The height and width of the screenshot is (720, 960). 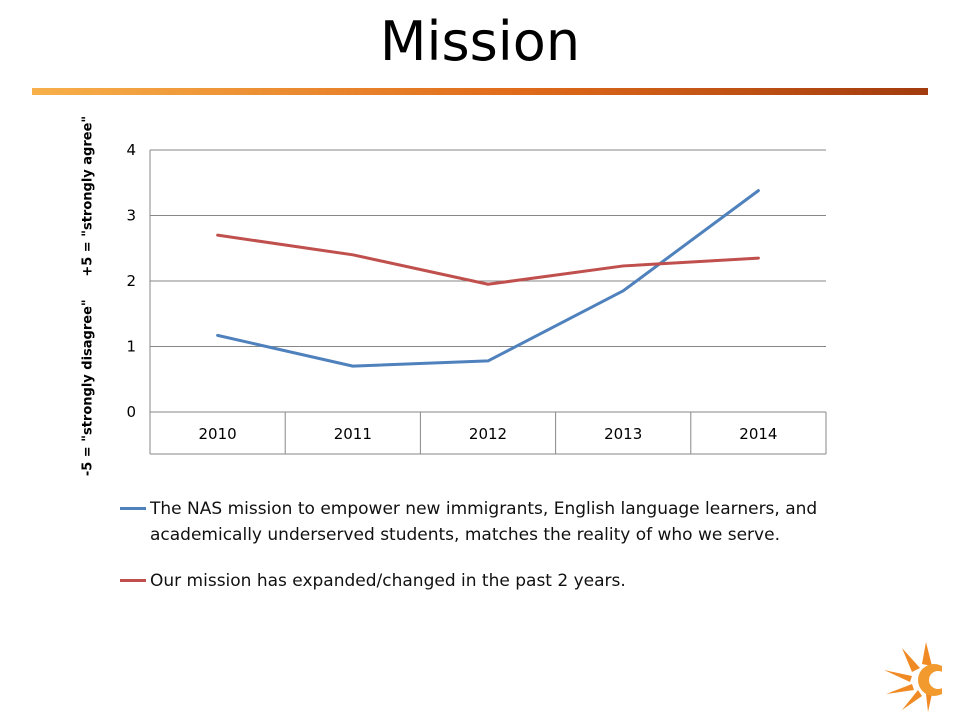 What do you see at coordinates (913, 677) in the screenshot?
I see `sun-logo-icon` at bounding box center [913, 677].